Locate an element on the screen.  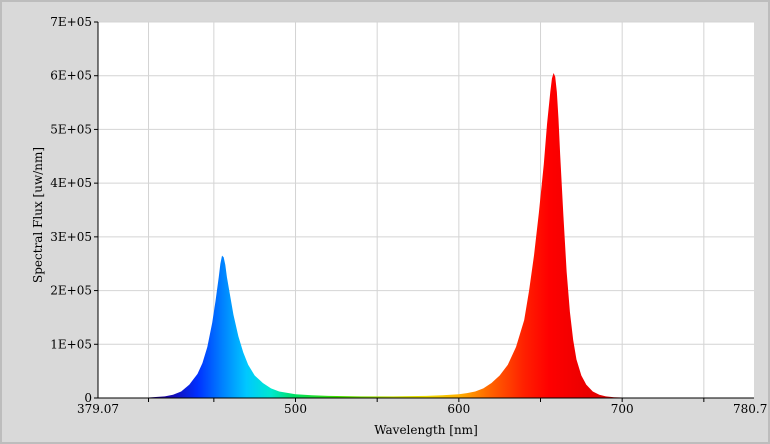
x-axis-title: Wavelength [nm] is located at coordinates (426, 430).